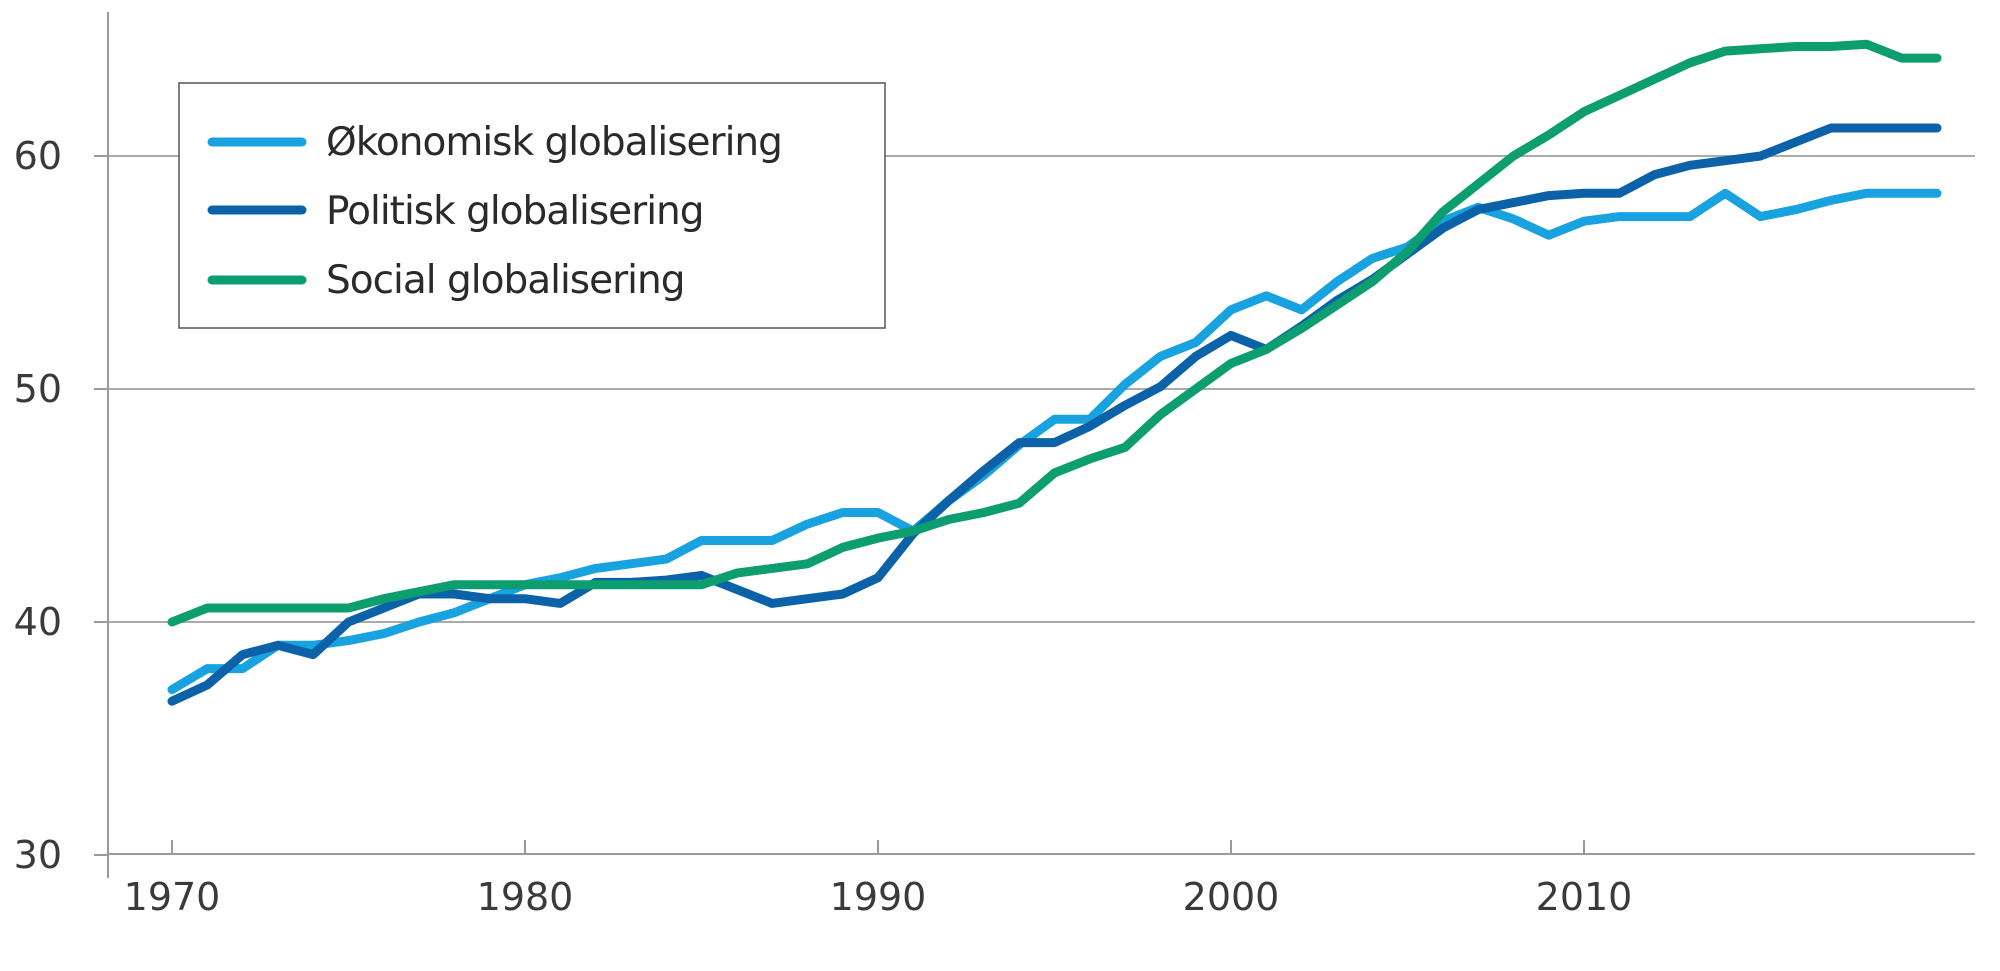 Image resolution: width=2000 pixels, height=971 pixels. I want to click on legend-label-okonomisk: Økonomisk globalisering, so click(554, 142).